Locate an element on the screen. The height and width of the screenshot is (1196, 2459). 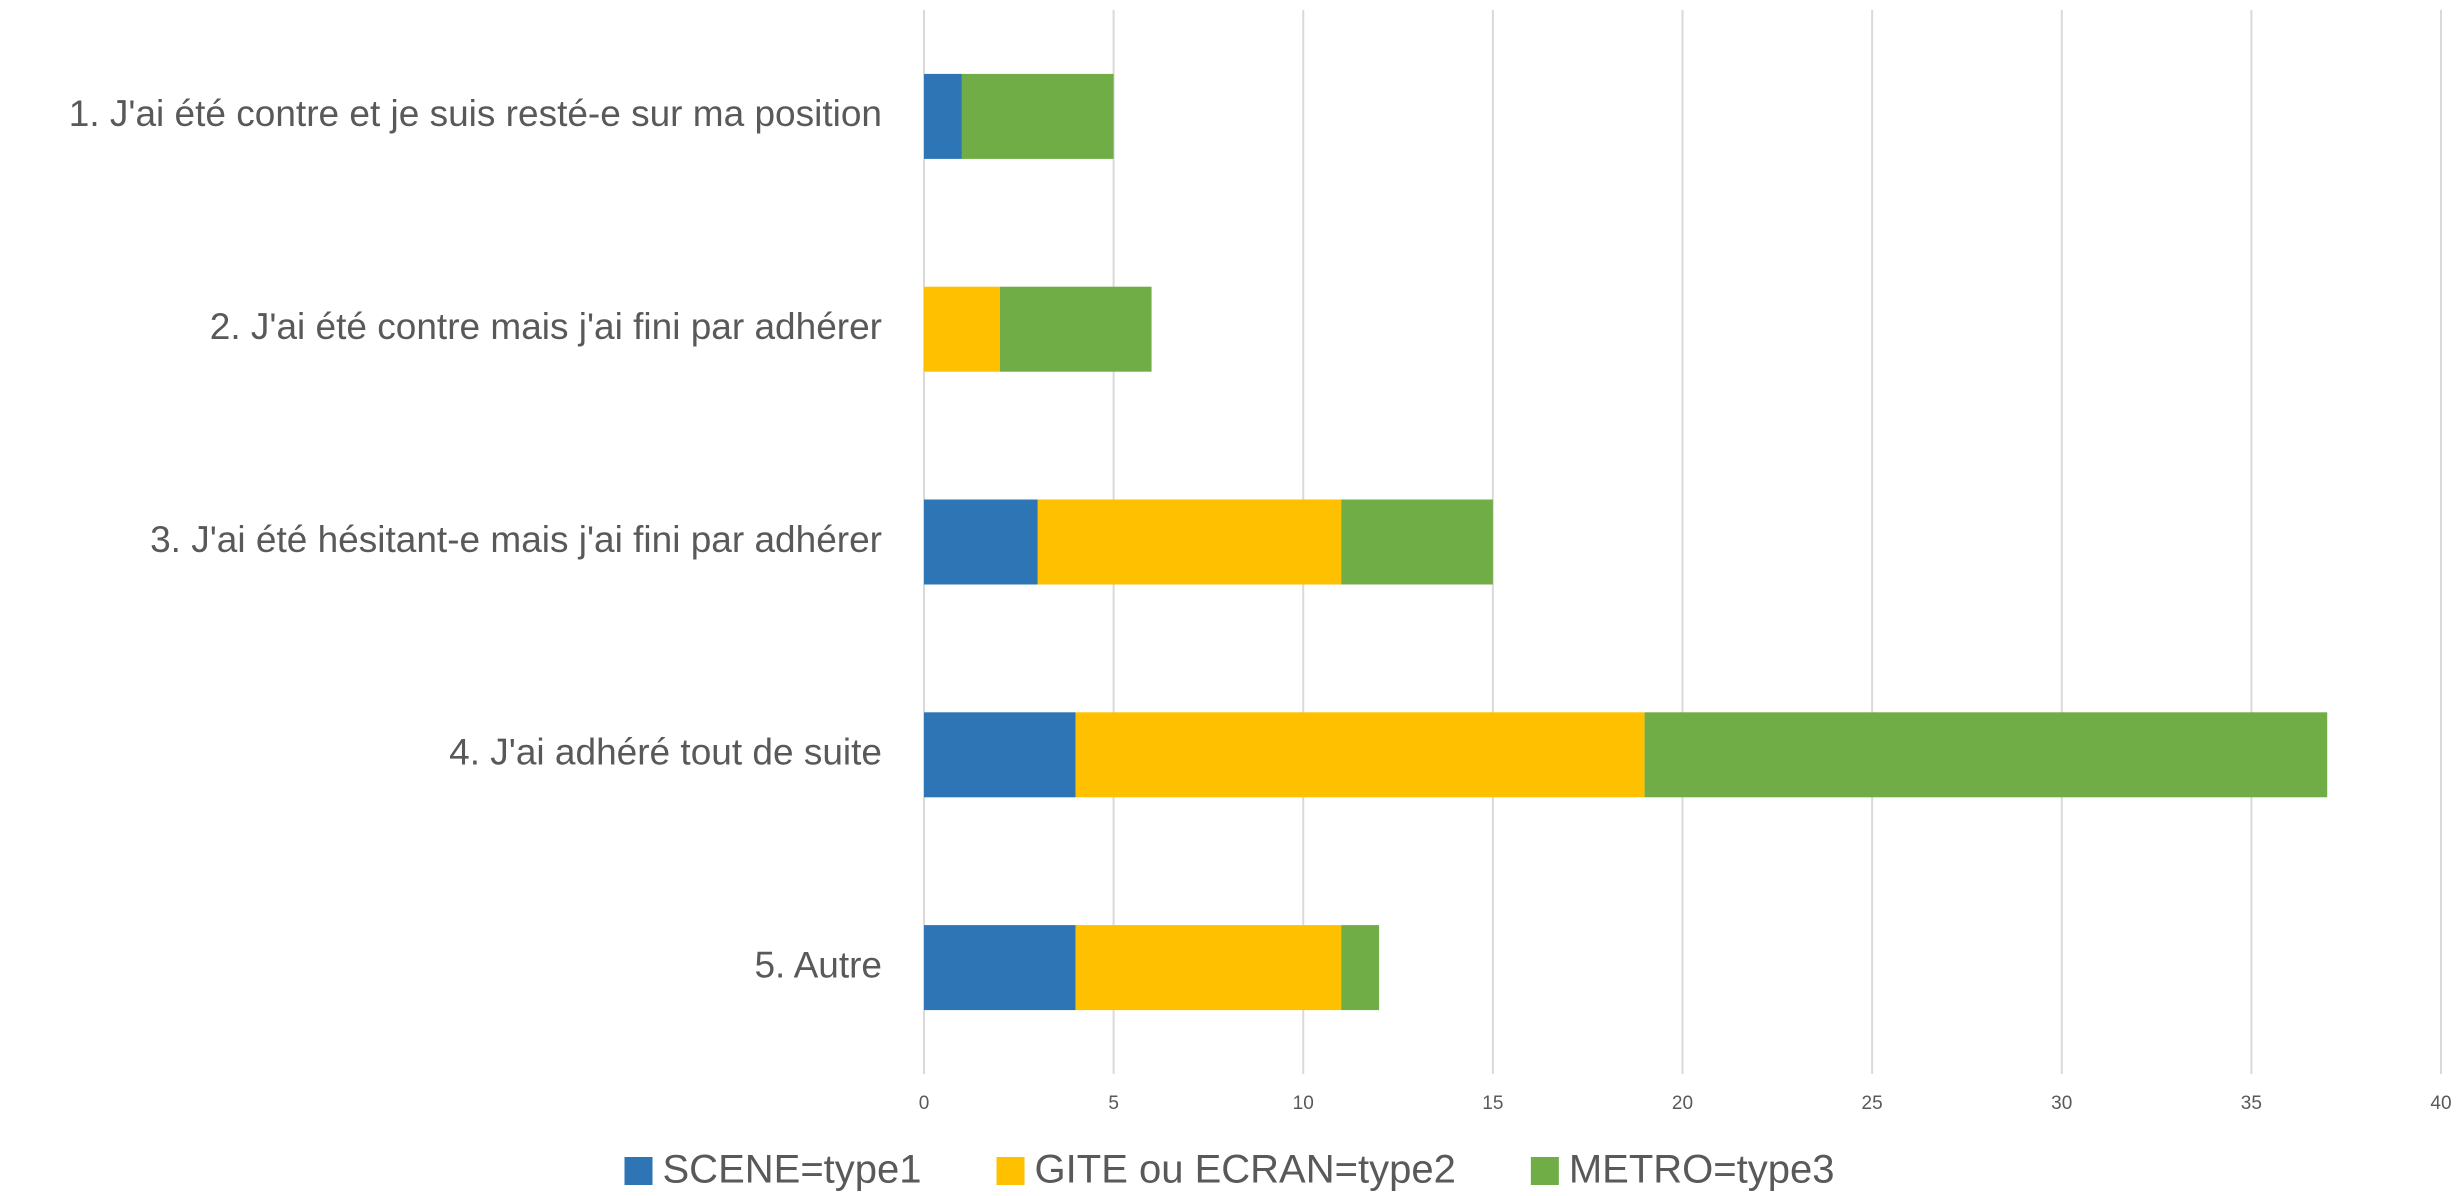
x-tick-label: 0 is located at coordinates (924, 1103).